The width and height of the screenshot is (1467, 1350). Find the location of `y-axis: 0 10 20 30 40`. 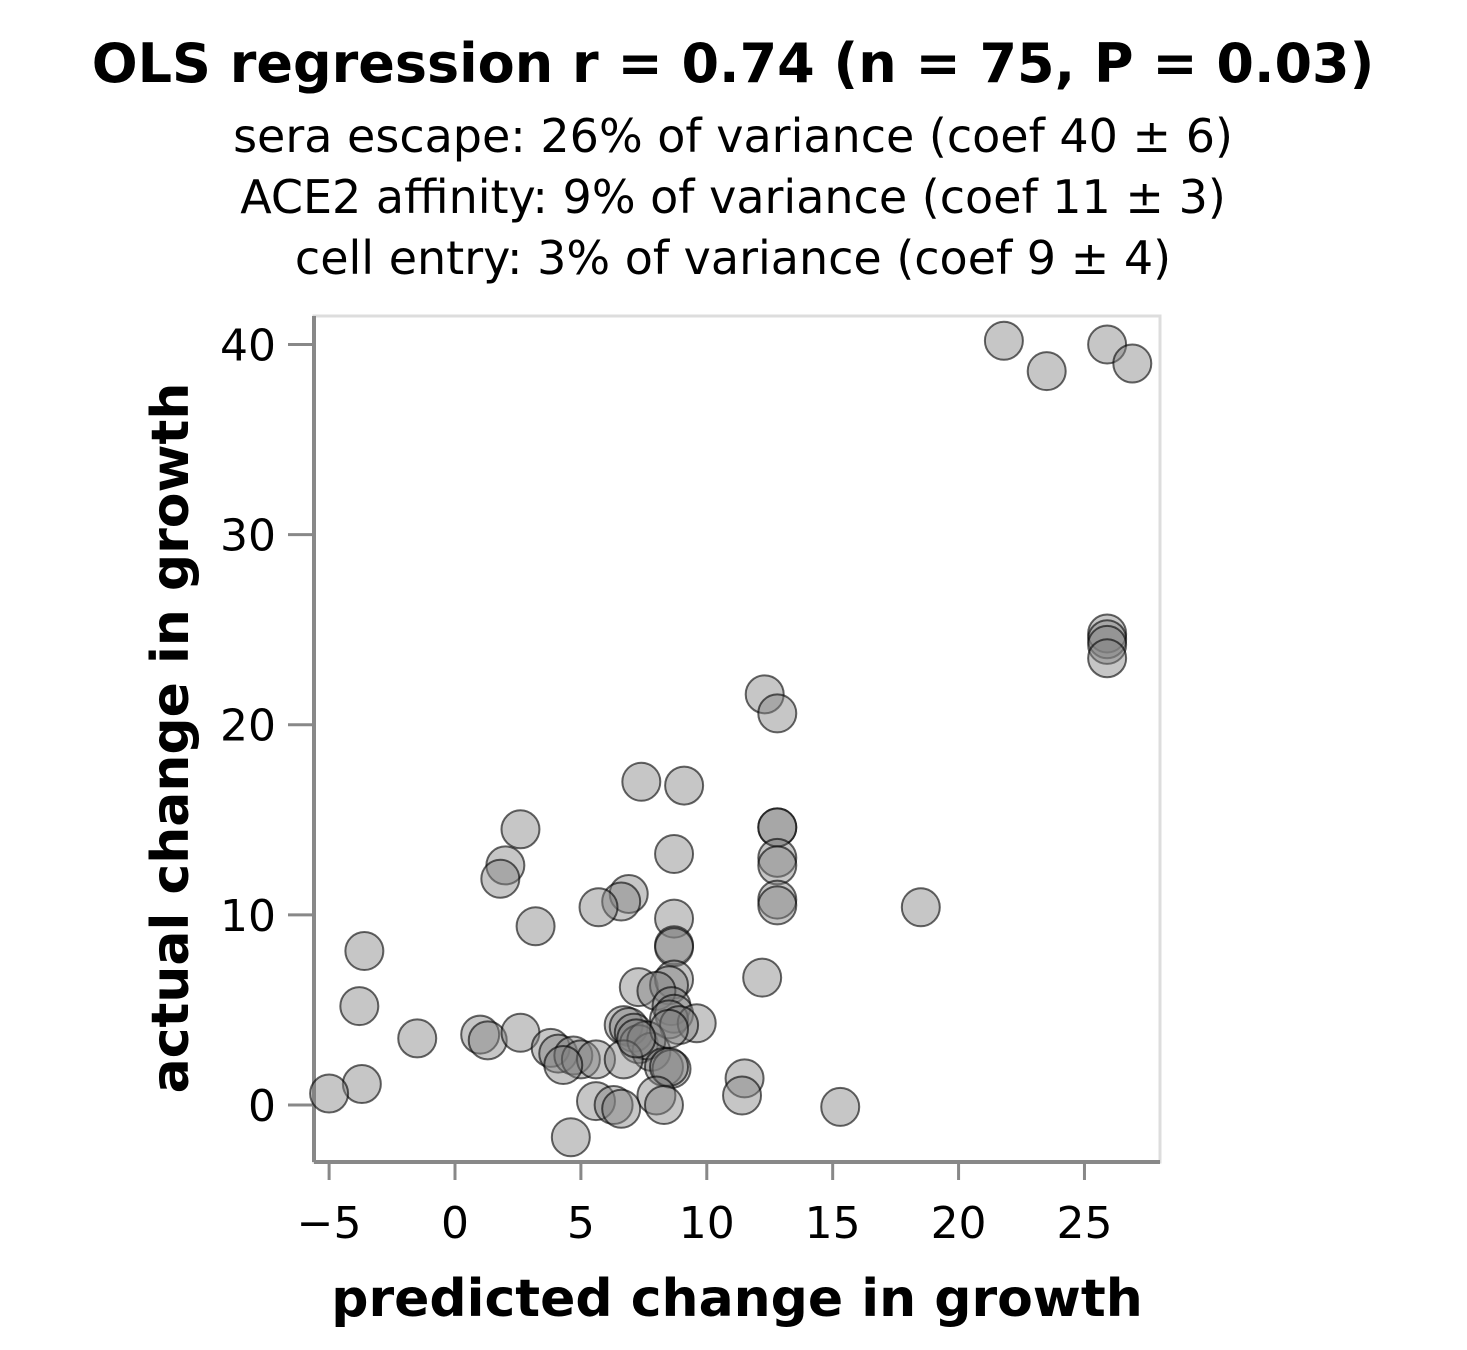

y-axis: 0 10 20 30 40 is located at coordinates (268, 739).